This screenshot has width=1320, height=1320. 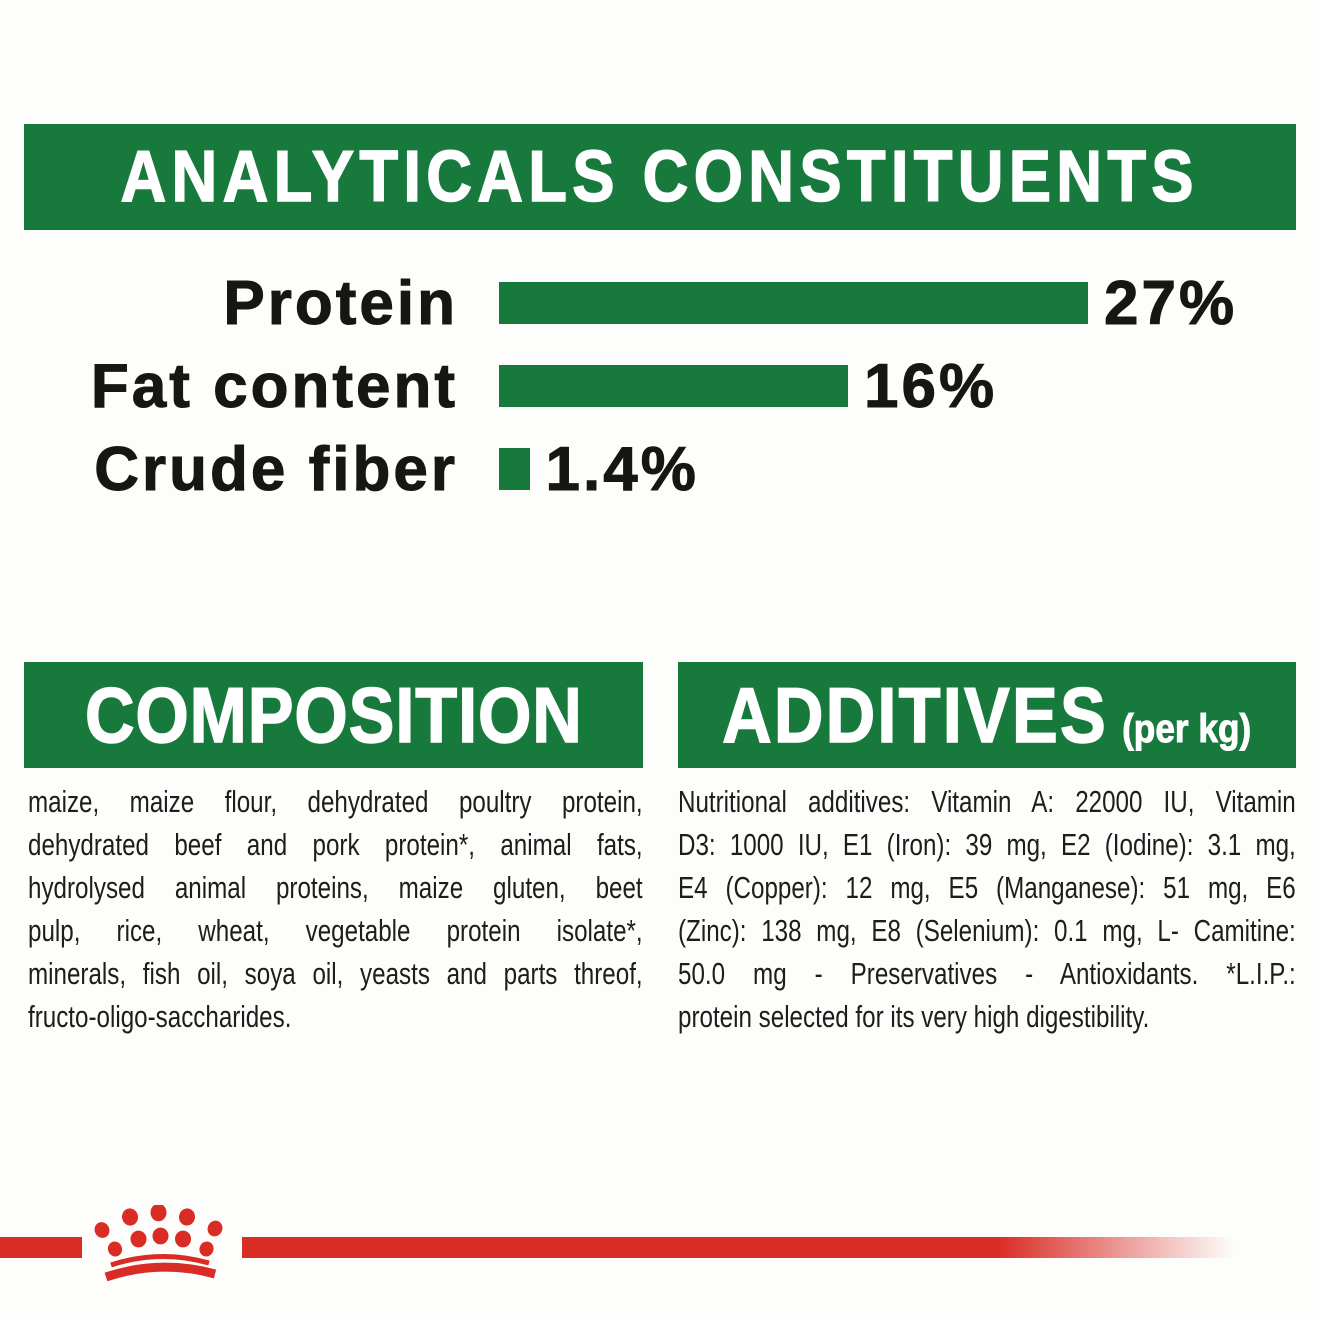 I want to click on chart-row-fat-content: Fat content 16%, so click(x=660, y=386).